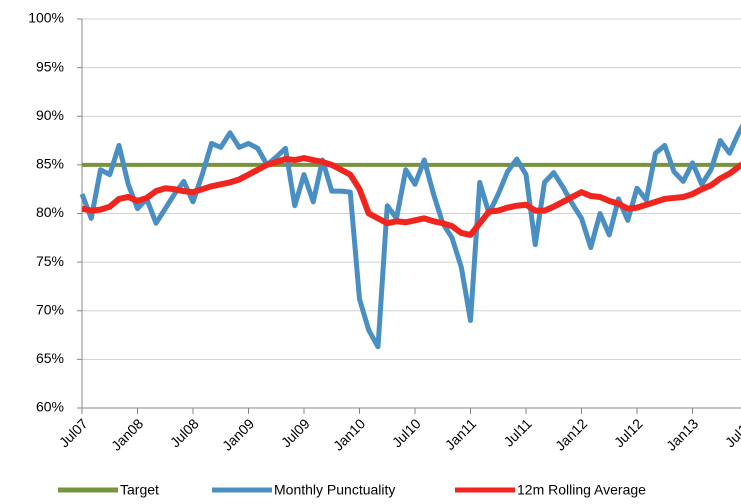 This screenshot has height=504, width=741. Describe the element at coordinates (406, 432) in the screenshot. I see `x-tick-label: Jul10` at that location.